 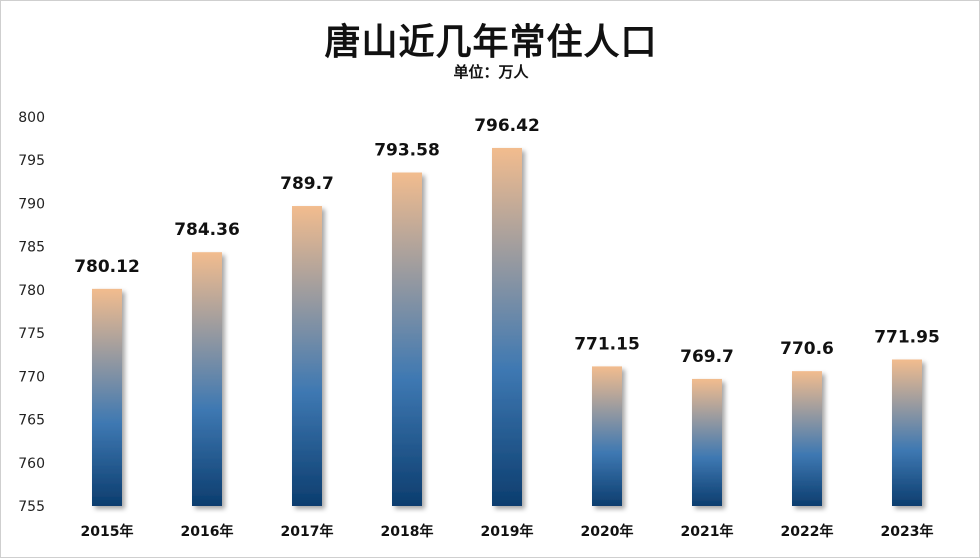 What do you see at coordinates (491, 72) in the screenshot?
I see `chart-subtitle: 单位：万人` at bounding box center [491, 72].